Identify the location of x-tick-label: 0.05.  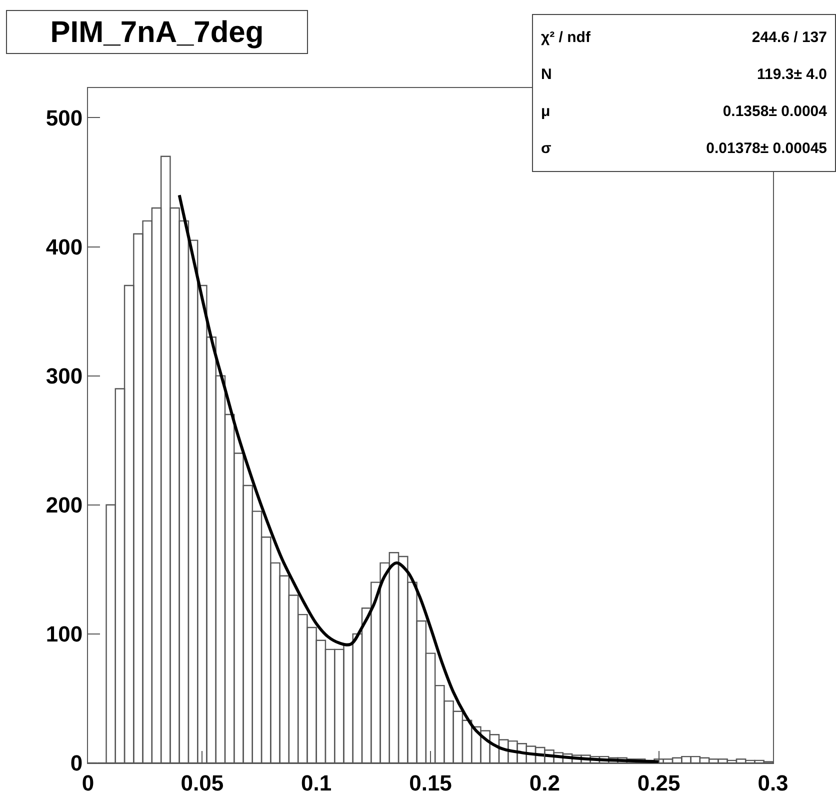
(202, 782).